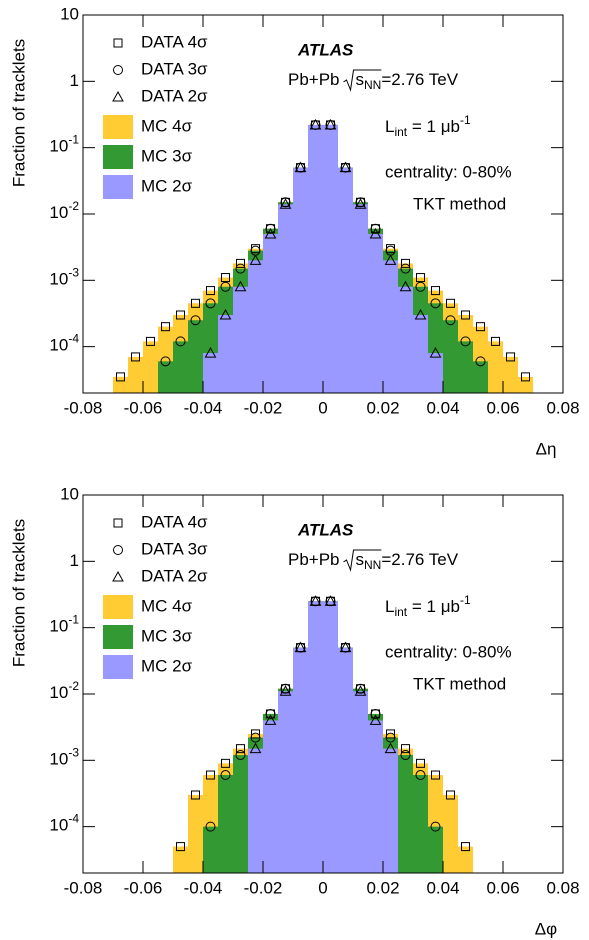  Describe the element at coordinates (69, 13) in the screenshot. I see `y-tick-label: 10` at that location.